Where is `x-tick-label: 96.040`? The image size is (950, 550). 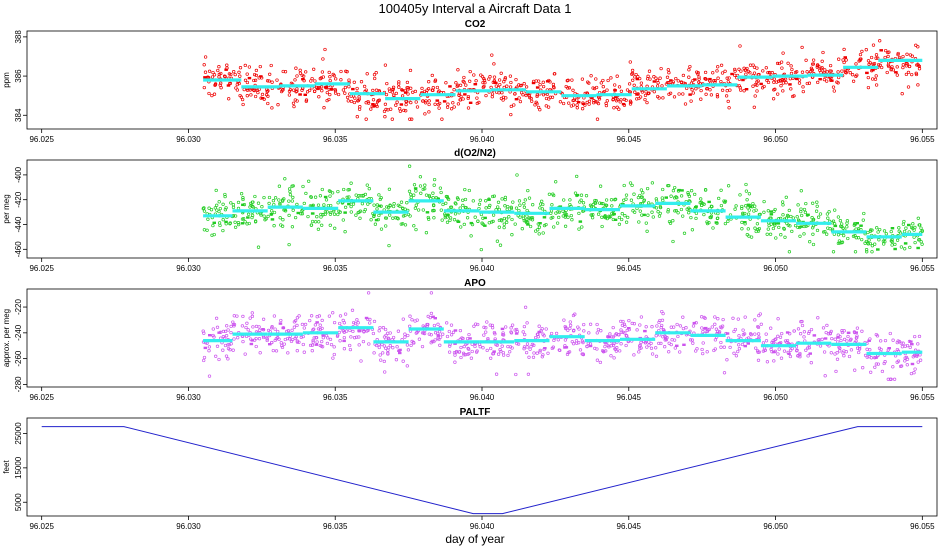 x-tick-label: 96.040 is located at coordinates (482, 268).